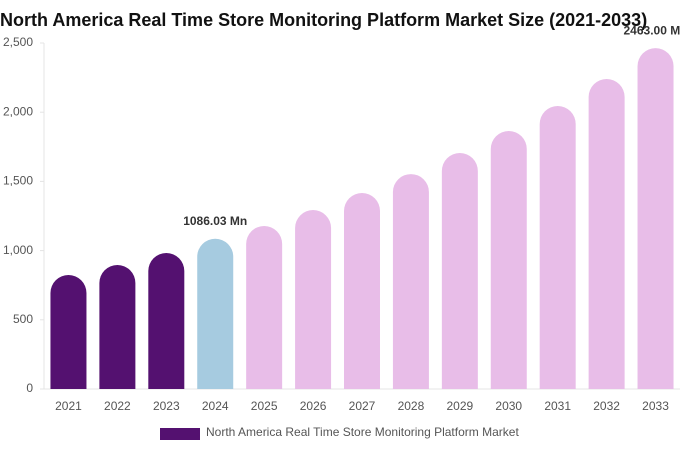 Image resolution: width=680 pixels, height=450 pixels. What do you see at coordinates (362, 406) in the screenshot?
I see `x-tick-label: 2027` at bounding box center [362, 406].